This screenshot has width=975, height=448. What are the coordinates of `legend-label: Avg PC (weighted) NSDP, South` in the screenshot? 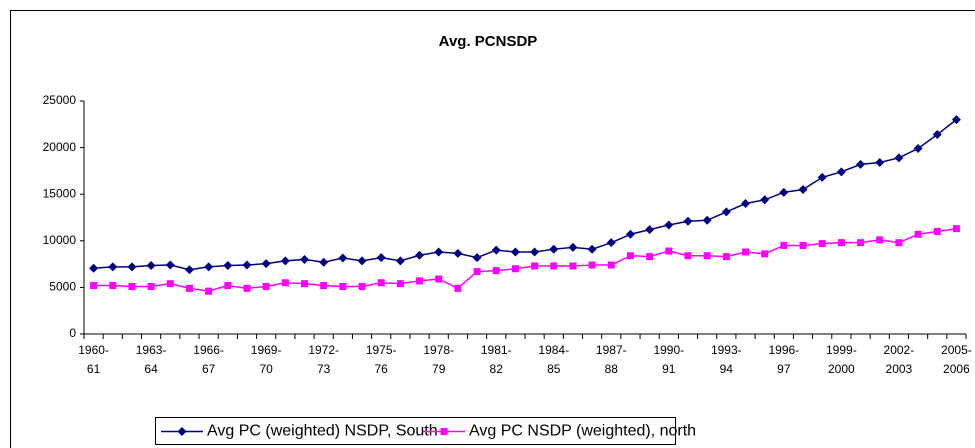 It's located at (322, 431).